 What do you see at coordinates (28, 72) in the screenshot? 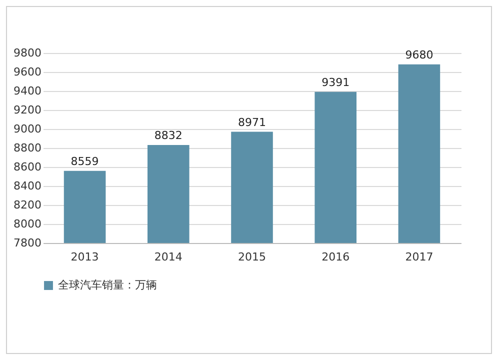
I see `y-tick-label: 9600` at bounding box center [28, 72].